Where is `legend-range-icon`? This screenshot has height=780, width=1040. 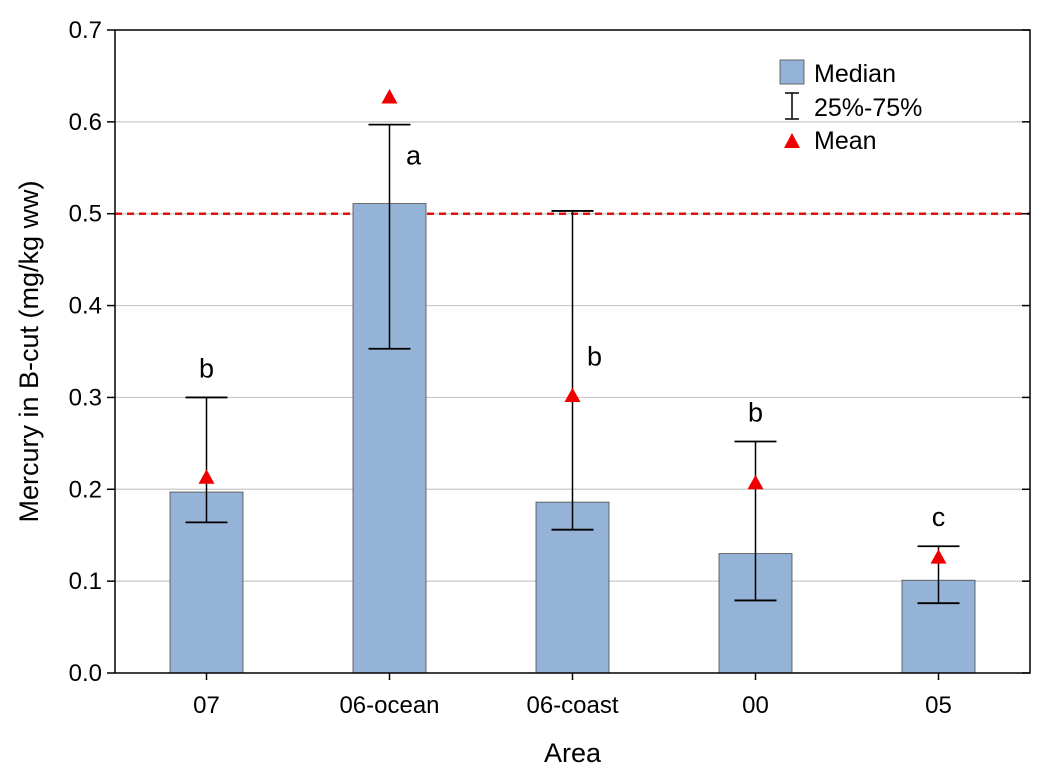
legend-range-icon is located at coordinates (792, 106).